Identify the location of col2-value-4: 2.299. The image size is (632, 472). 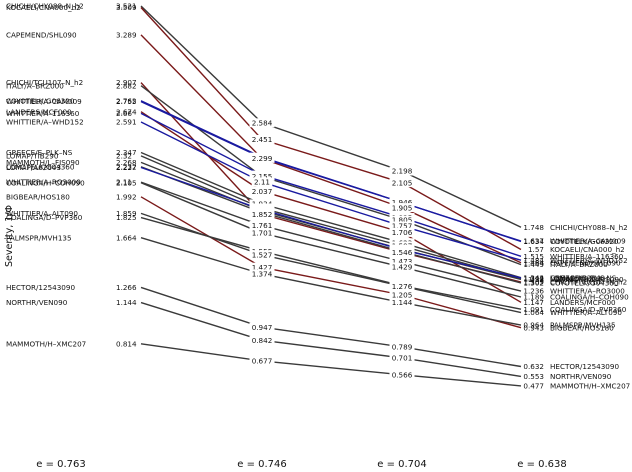
(262, 158).